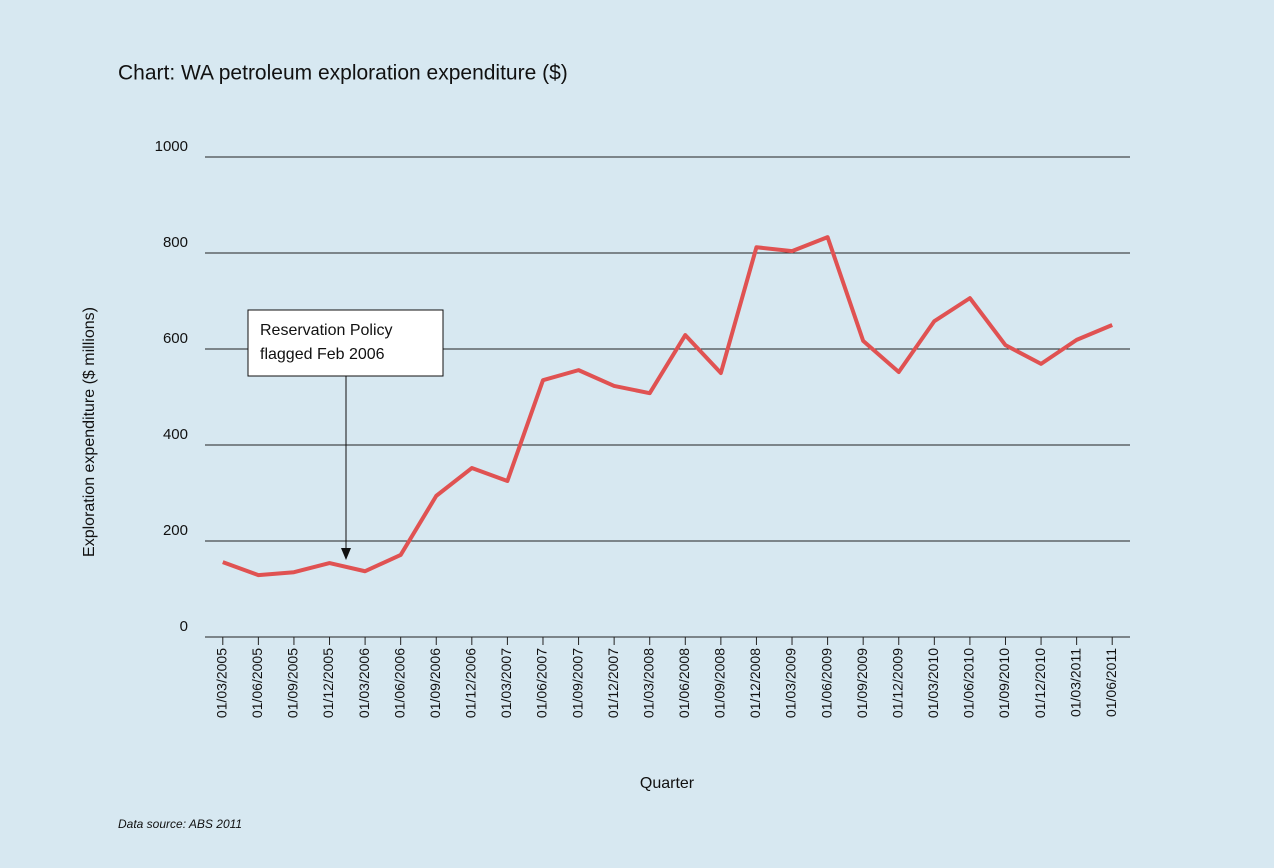 This screenshot has height=868, width=1274. I want to click on x-tick-label: 01/03/2005, so click(221, 683).